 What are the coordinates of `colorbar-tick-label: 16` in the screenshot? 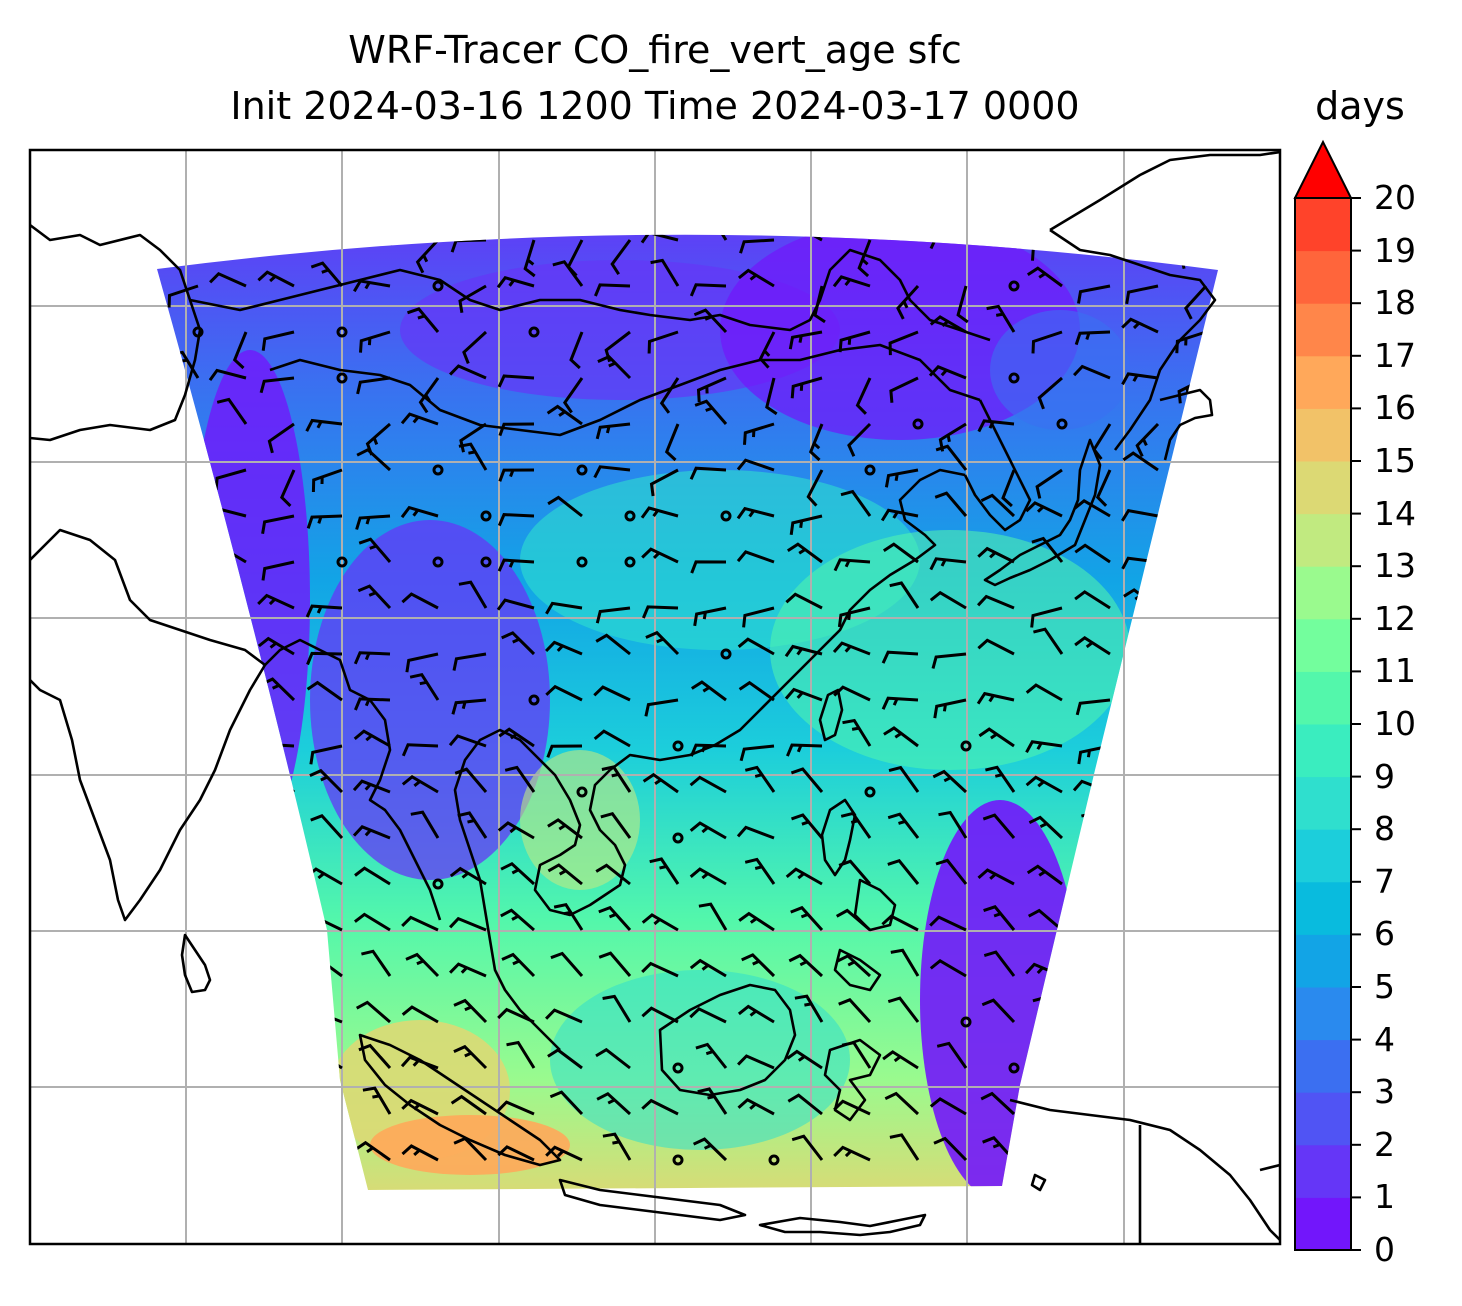 It's located at (1395, 408).